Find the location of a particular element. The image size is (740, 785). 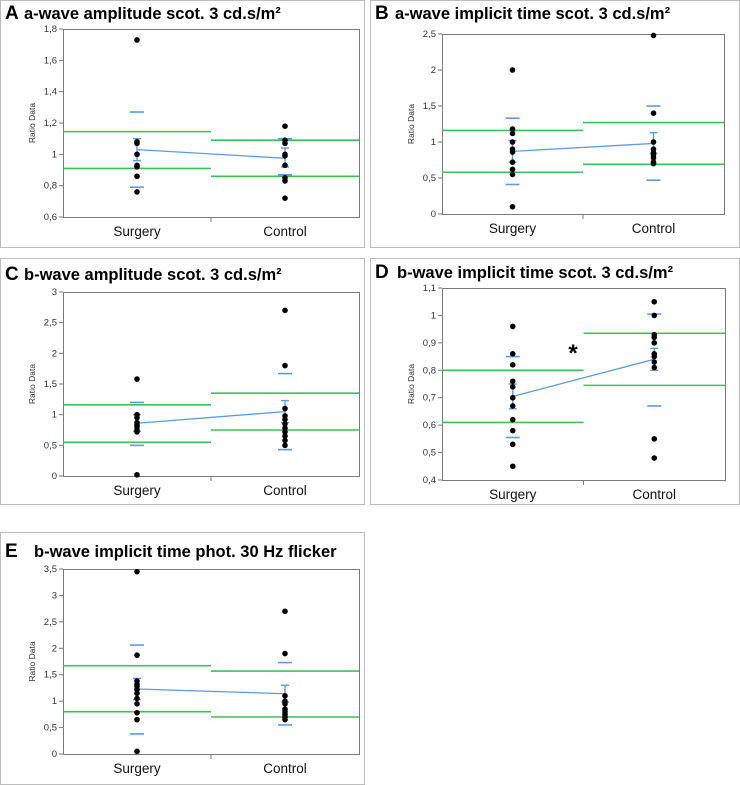

panel-letter: C is located at coordinates (12, 274).